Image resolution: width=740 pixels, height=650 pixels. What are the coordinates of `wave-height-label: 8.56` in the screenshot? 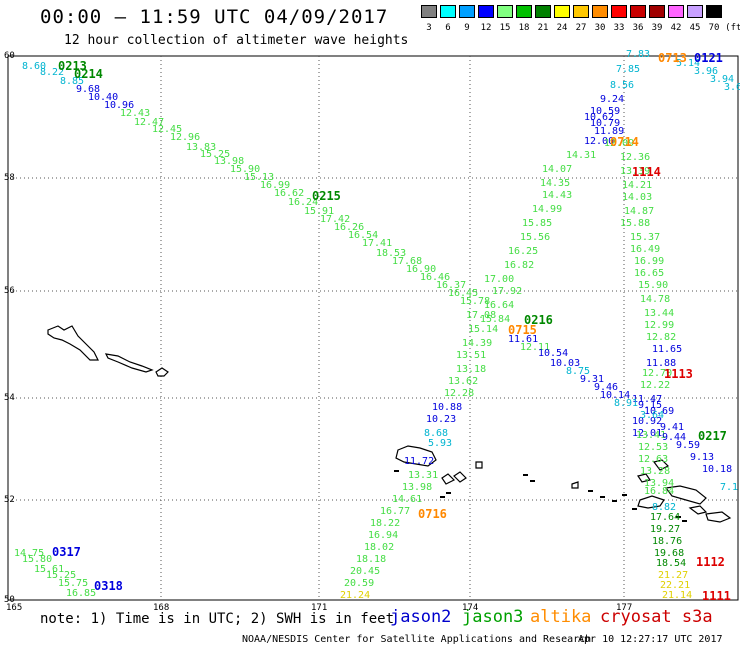 It's located at (622, 85).